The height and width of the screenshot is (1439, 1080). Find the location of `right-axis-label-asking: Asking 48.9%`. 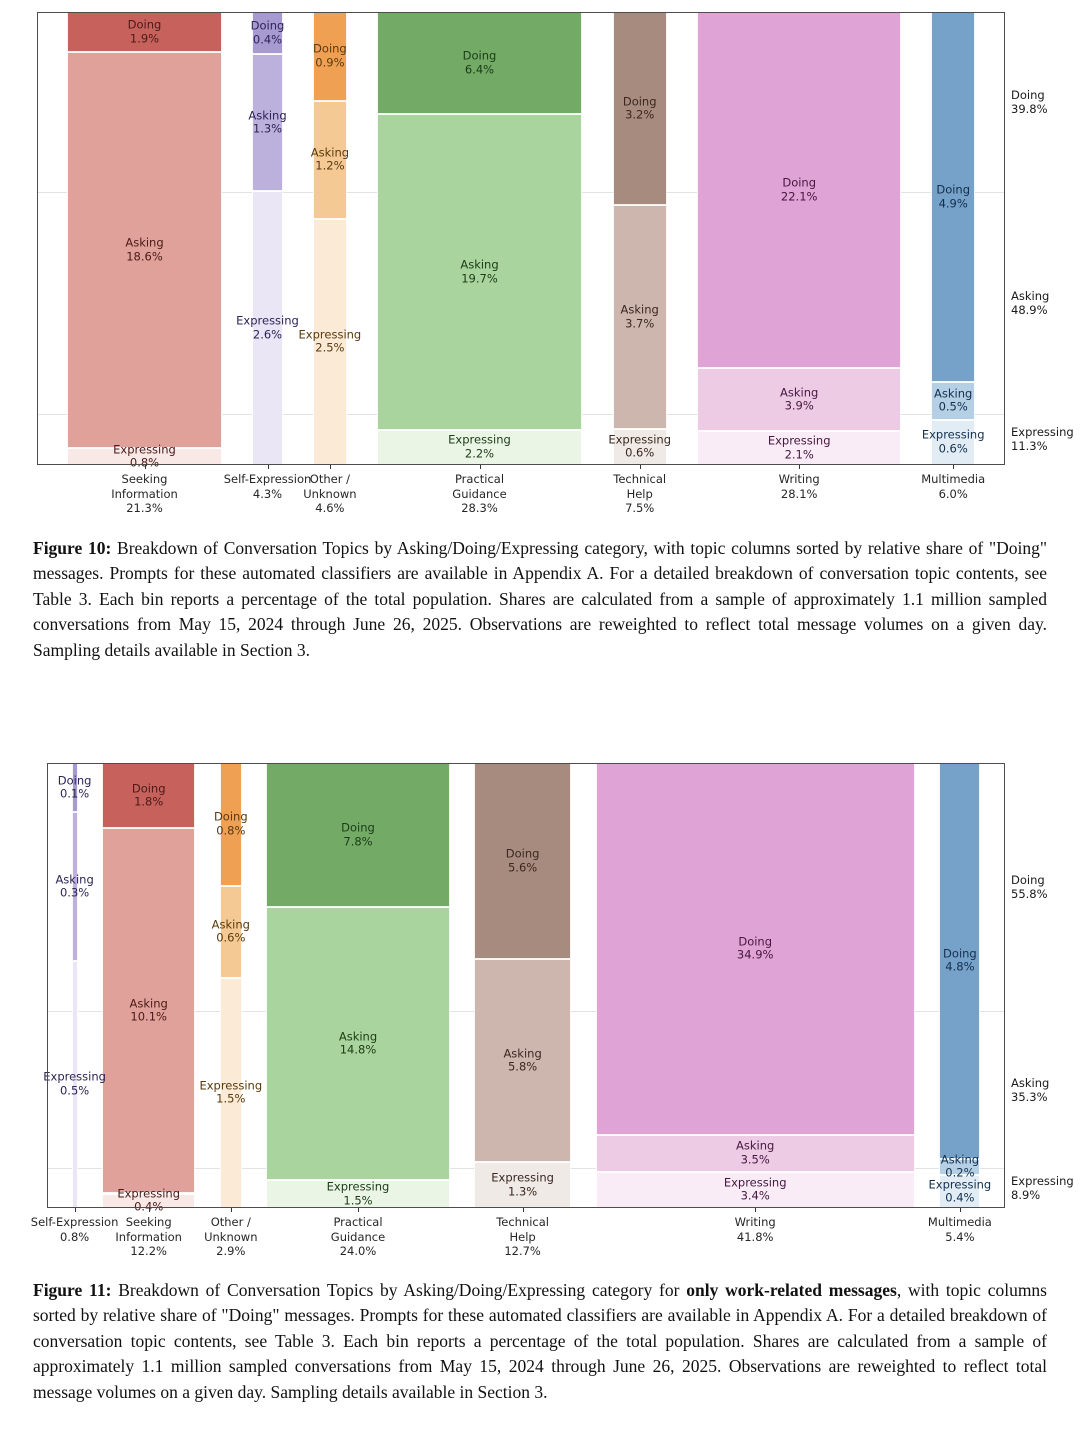

right-axis-label-asking: Asking 48.9% is located at coordinates (1030, 303).